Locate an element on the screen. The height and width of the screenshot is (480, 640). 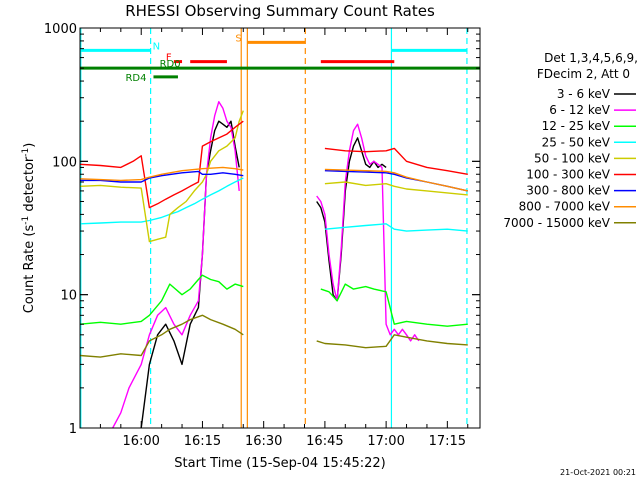
x-axis-label: Start Time (15-Sep-04 15:45:22) is located at coordinates (279, 463).